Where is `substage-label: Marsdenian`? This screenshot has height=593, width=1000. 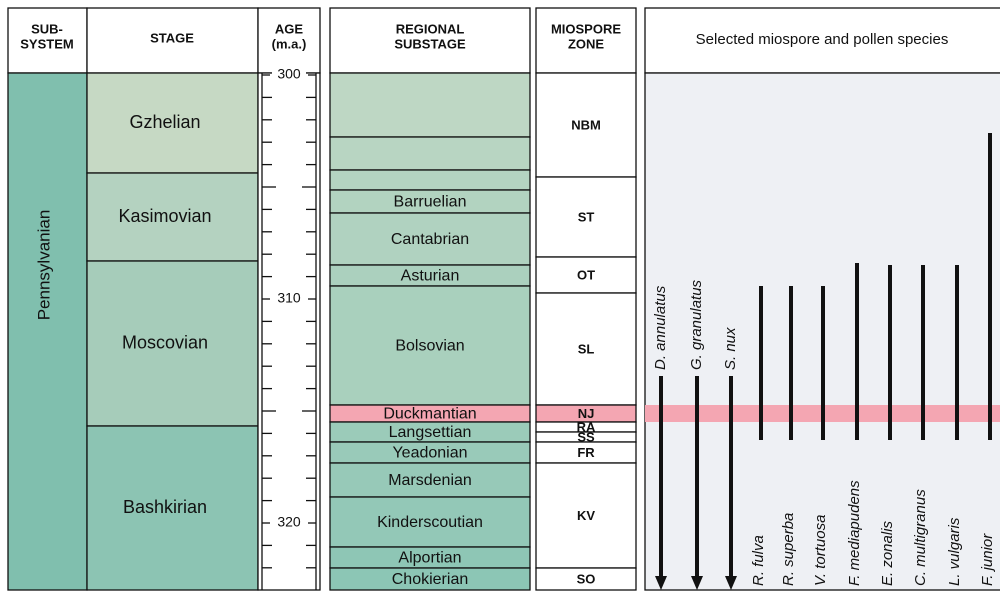
substage-label: Marsdenian is located at coordinates (430, 480).